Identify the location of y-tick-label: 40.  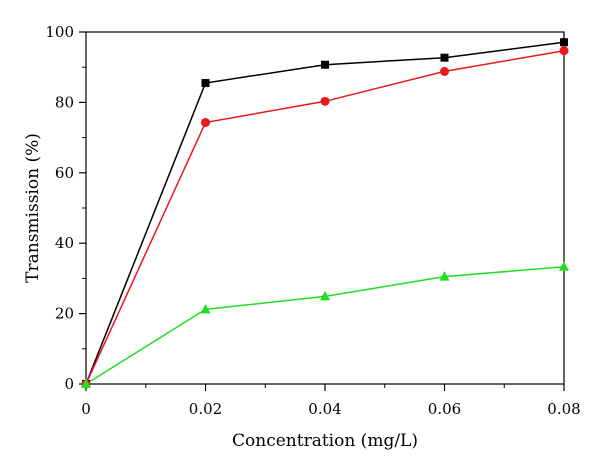
(64, 243).